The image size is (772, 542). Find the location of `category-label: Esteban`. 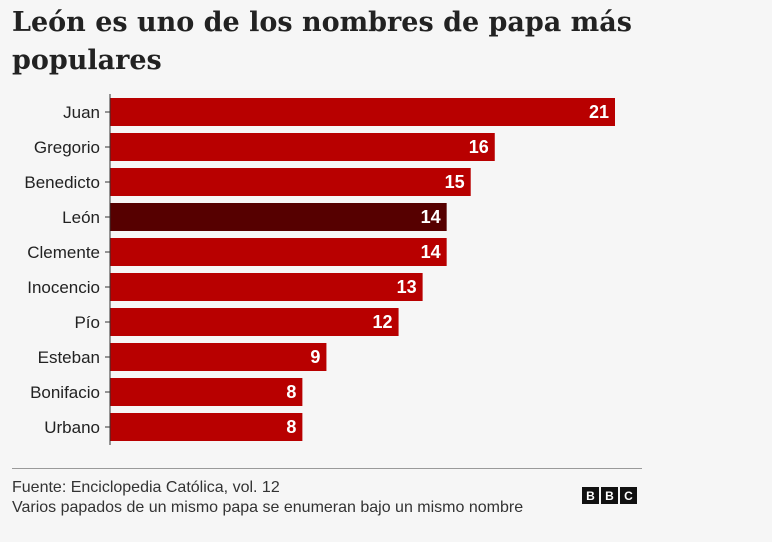

category-label: Esteban is located at coordinates (69, 357).